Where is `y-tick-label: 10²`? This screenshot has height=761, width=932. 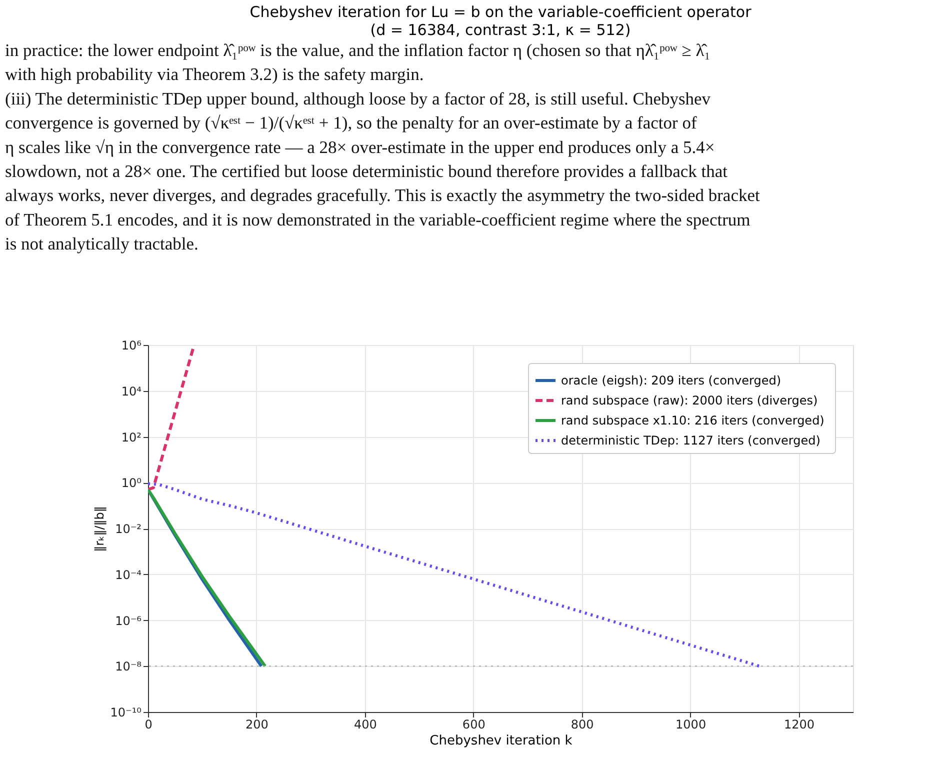
y-tick-label: 10² is located at coordinates (131, 437).